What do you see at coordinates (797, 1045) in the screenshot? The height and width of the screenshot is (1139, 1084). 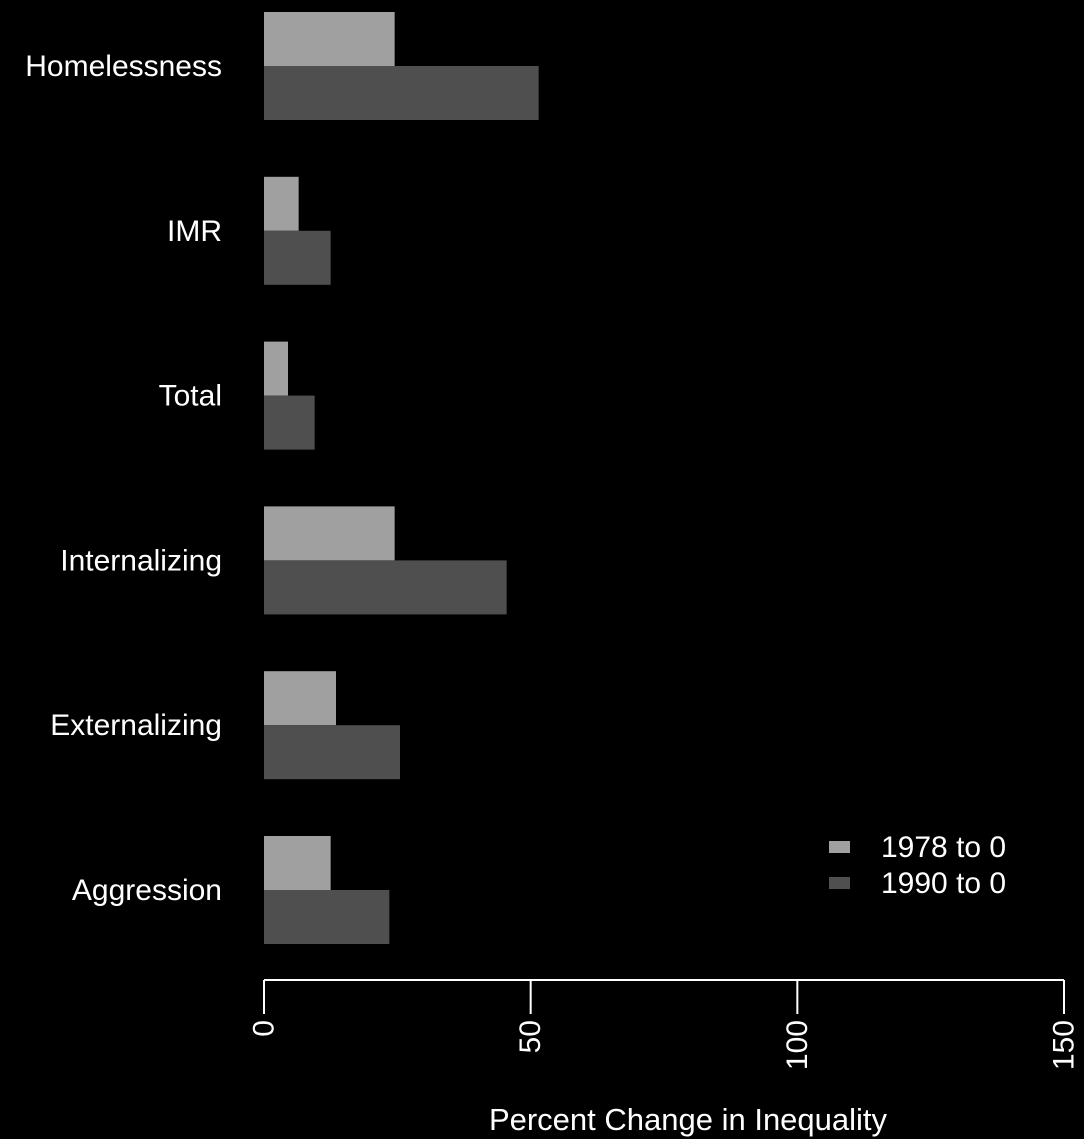 I see `x-tick-label: 100` at bounding box center [797, 1045].